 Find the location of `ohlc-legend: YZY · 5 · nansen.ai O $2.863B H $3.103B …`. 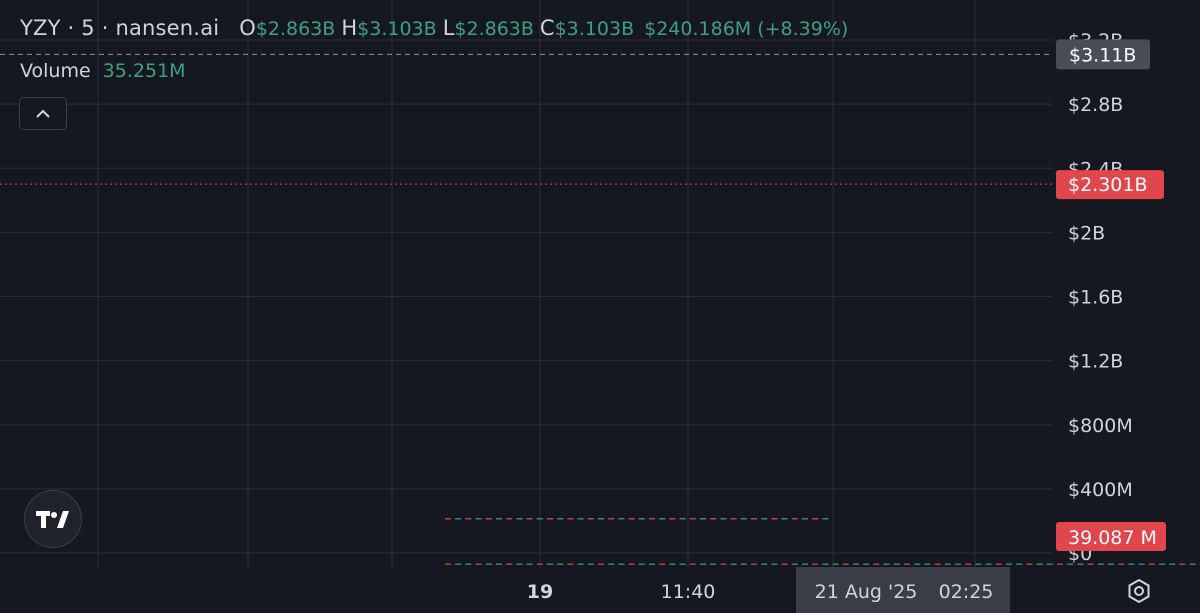

ohlc-legend: YZY · 5 · nansen.ai O $2.863B H $3.103B … is located at coordinates (434, 28).